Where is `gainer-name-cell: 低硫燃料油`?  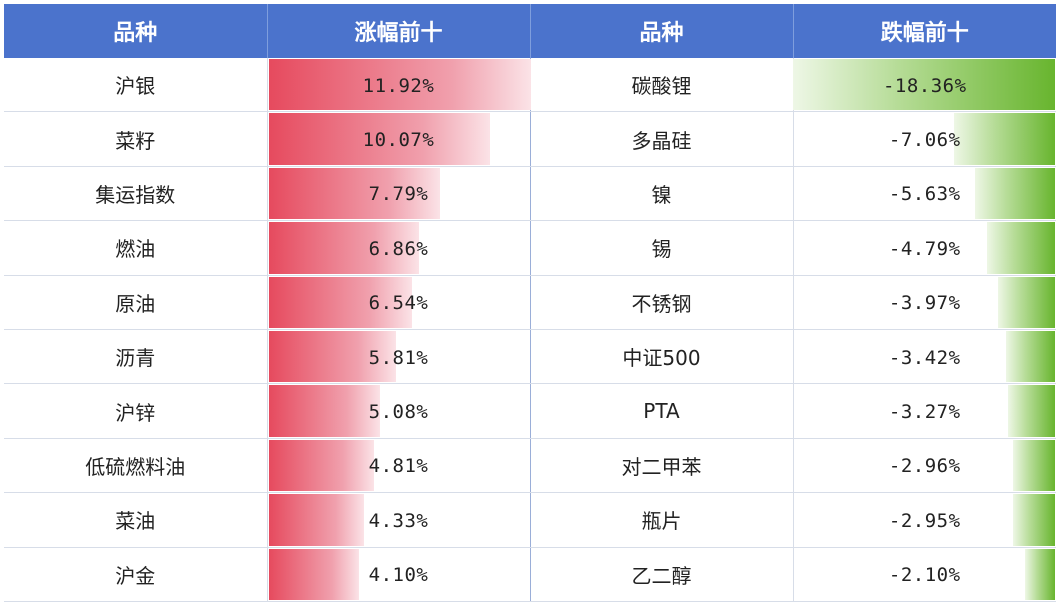 gainer-name-cell: 低硫燃料油 is located at coordinates (136, 466).